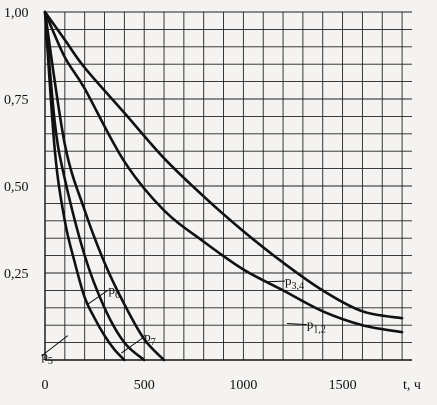 This screenshot has height=405, width=437. What do you see at coordinates (412, 385) in the screenshot?
I see `x-axis-label: t, ч` at bounding box center [412, 385].